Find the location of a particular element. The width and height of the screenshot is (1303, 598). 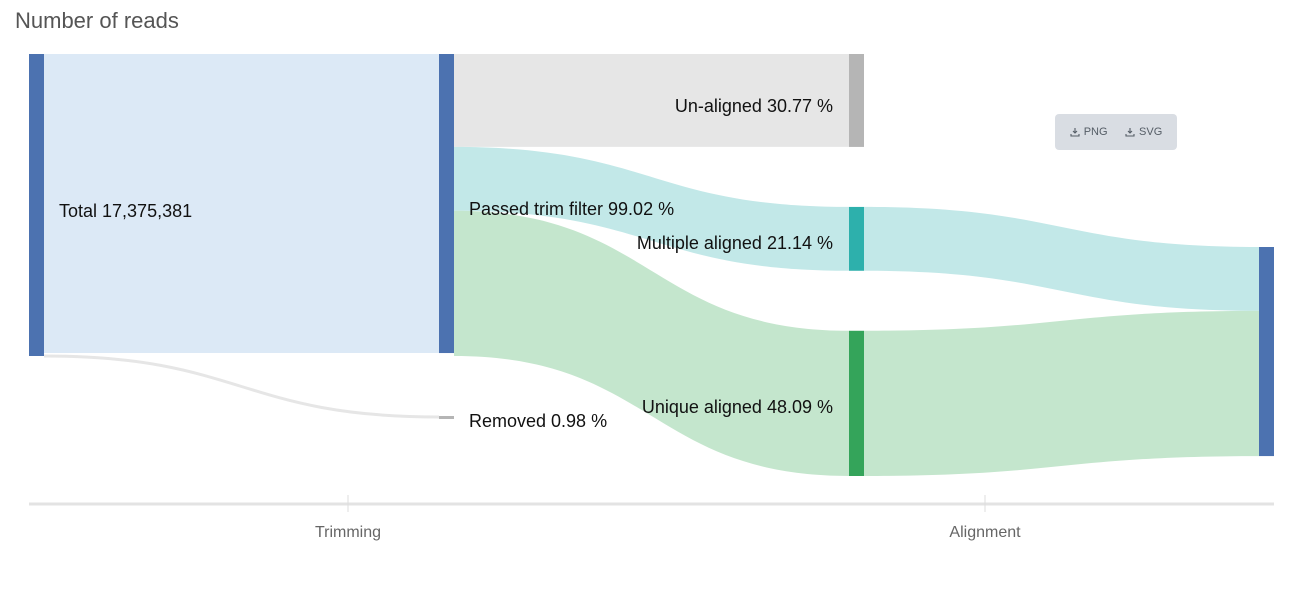

link-unique-aligned is located at coordinates (1061, 393).